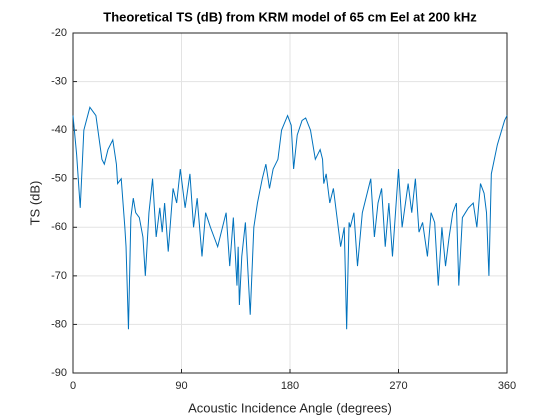  What do you see at coordinates (59, 373) in the screenshot?
I see `y-tick-label: -90` at bounding box center [59, 373].